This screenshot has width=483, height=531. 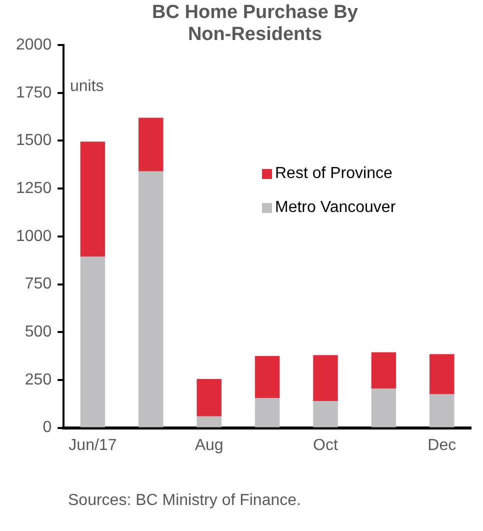 What do you see at coordinates (38, 379) in the screenshot?
I see `y-tick-label: 250` at bounding box center [38, 379].